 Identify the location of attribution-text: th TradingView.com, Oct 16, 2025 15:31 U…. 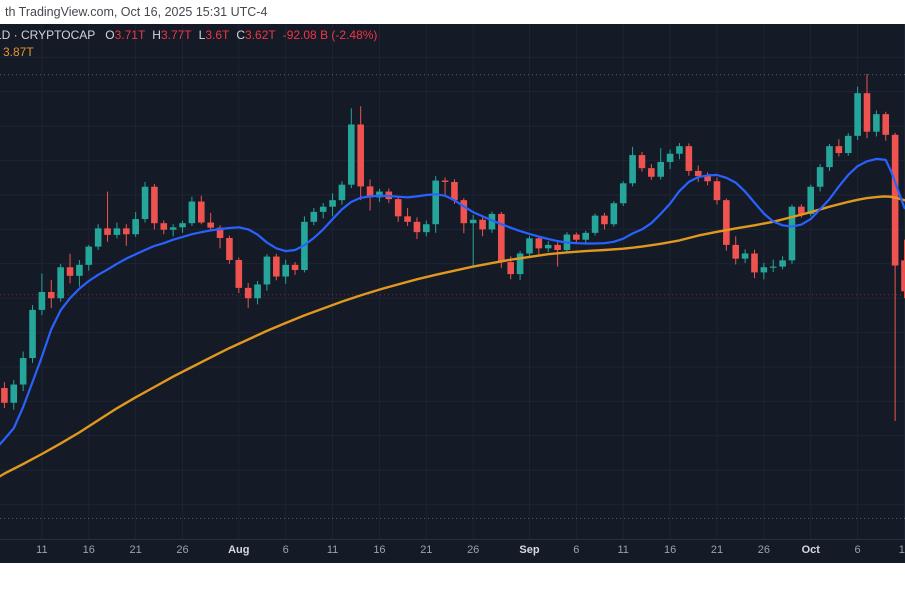
(136, 12).